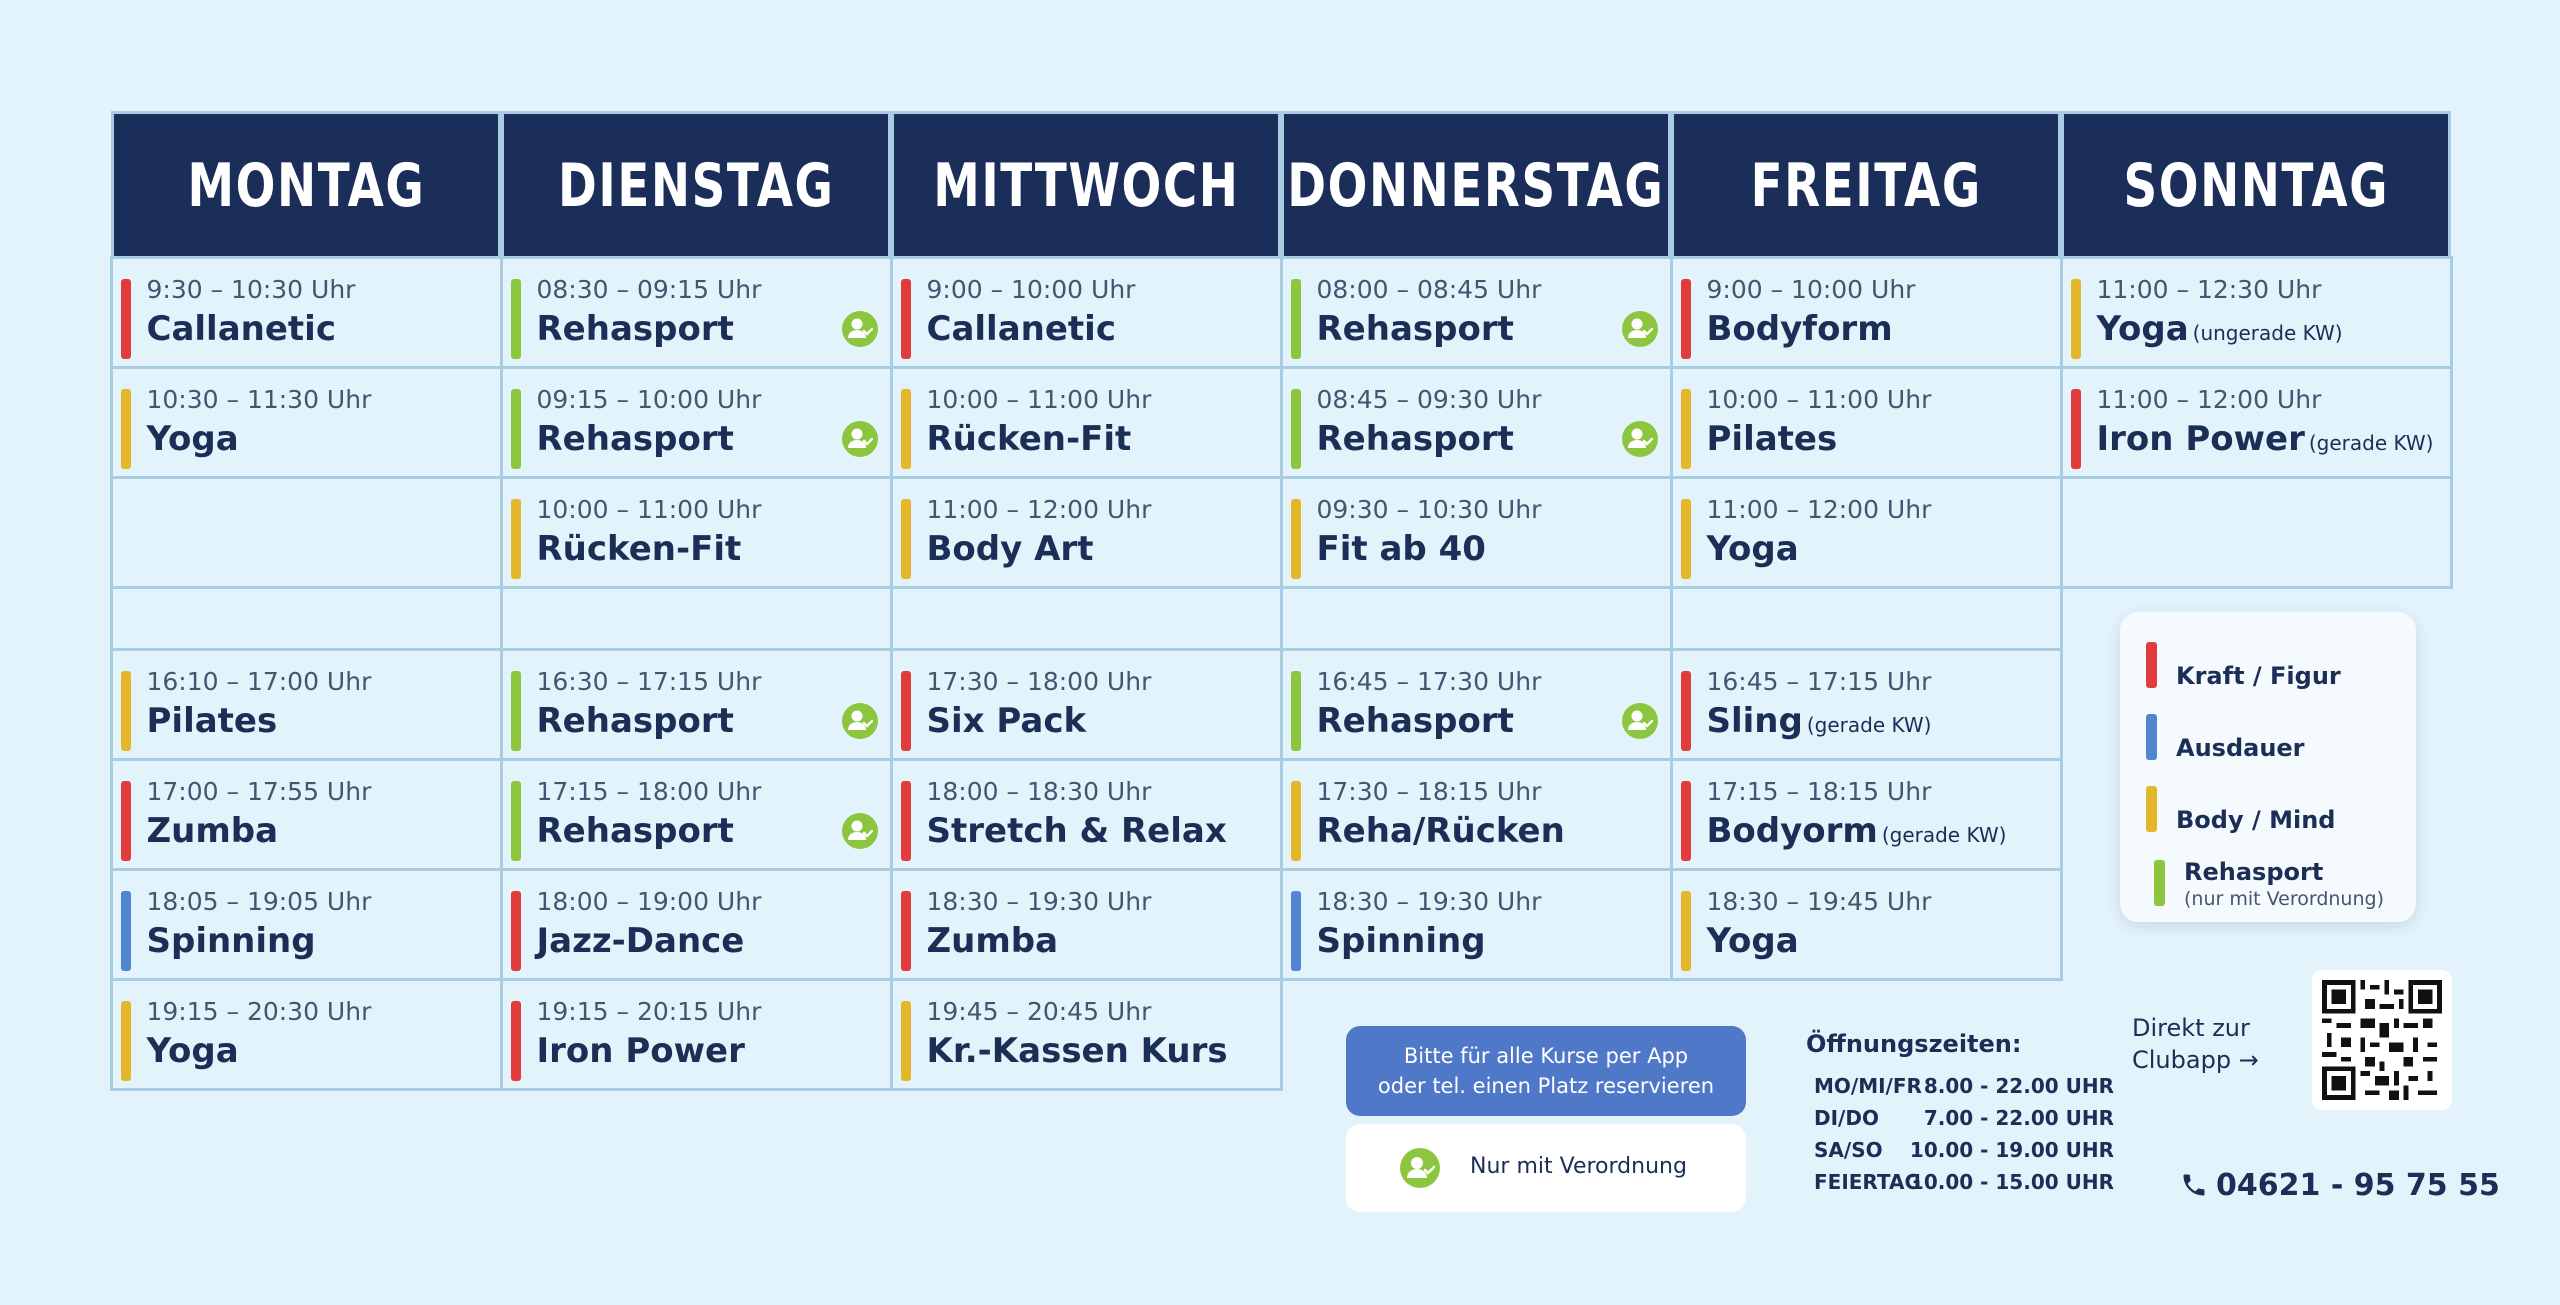 This screenshot has height=1305, width=2560. What do you see at coordinates (2220, 329) in the screenshot?
I see `course-name: Yoga (ungerade KW)` at bounding box center [2220, 329].